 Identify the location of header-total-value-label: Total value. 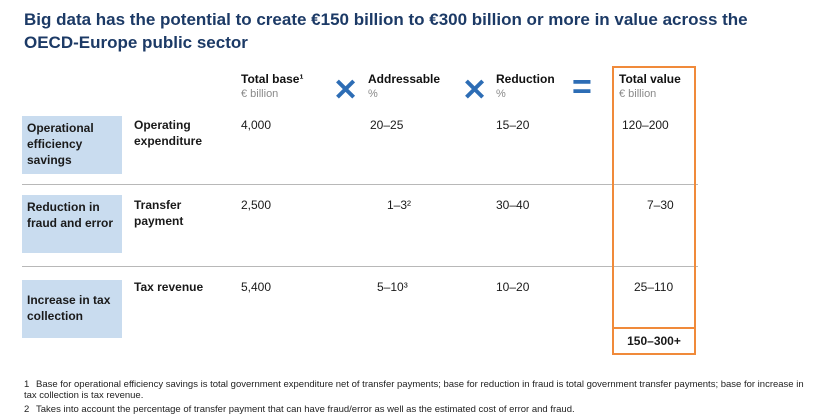
(650, 79).